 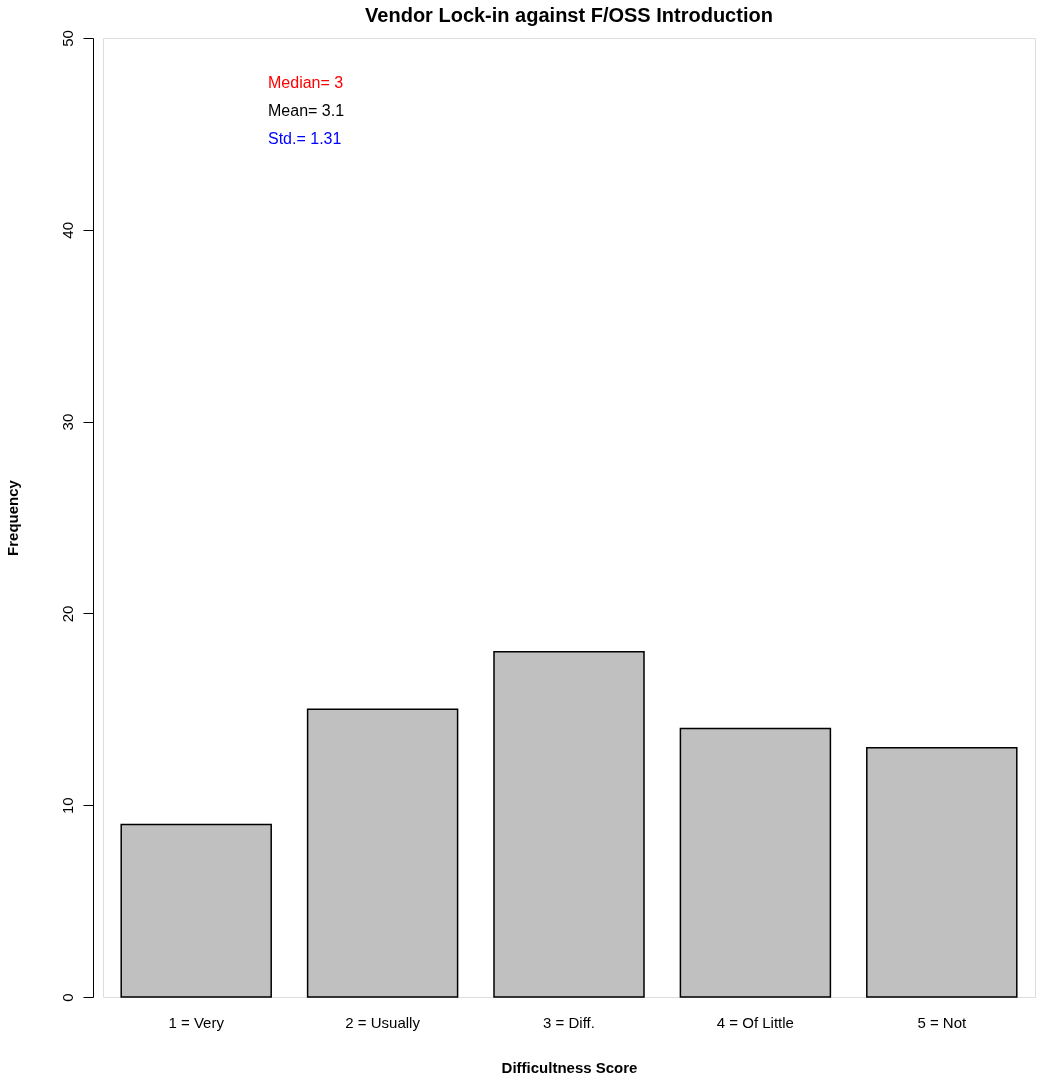 I want to click on x-tick-label: 2 = Usually, so click(x=383, y=1022).